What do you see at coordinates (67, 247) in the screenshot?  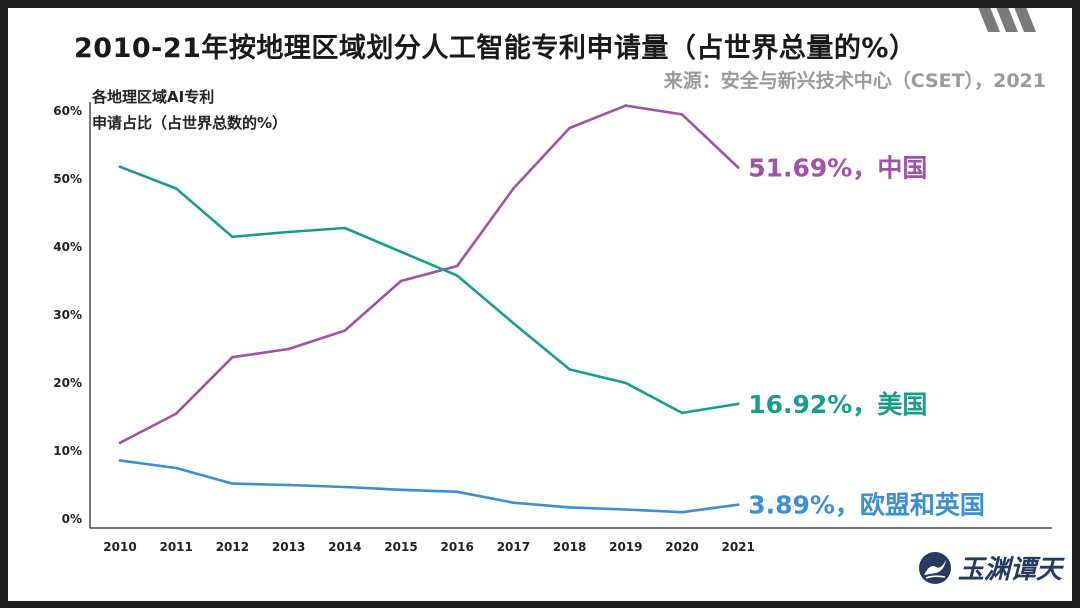 I see `y-tick-label: 40%` at bounding box center [67, 247].